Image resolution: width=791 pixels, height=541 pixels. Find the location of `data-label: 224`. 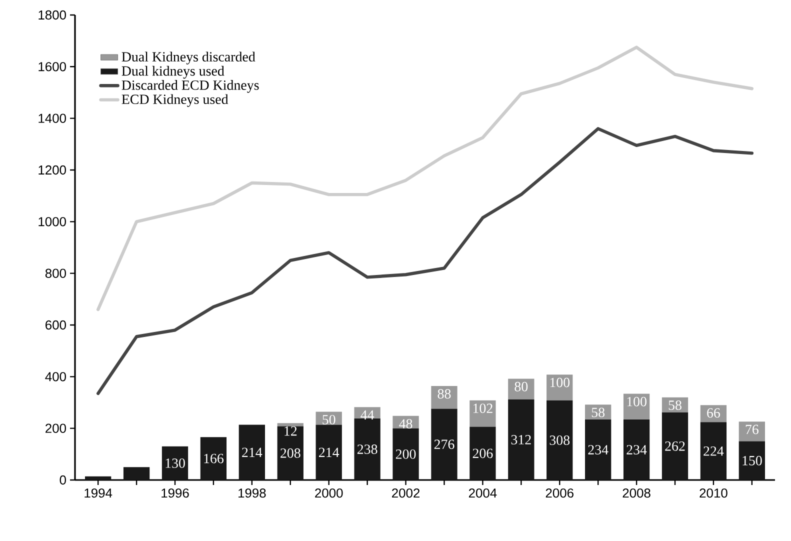

data-label: 224 is located at coordinates (714, 451).